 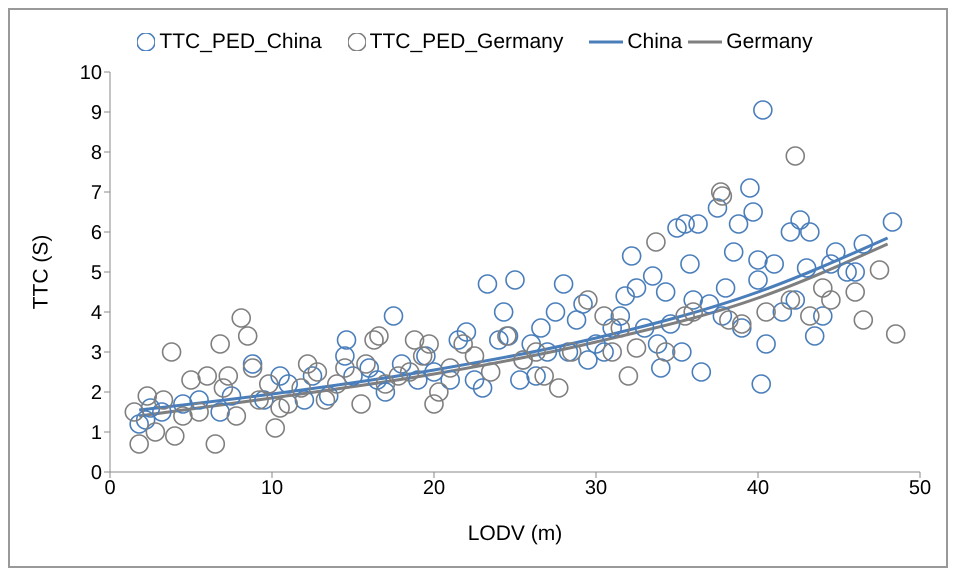 What do you see at coordinates (96, 393) in the screenshot?
I see `y-tick-label: 2` at bounding box center [96, 393].